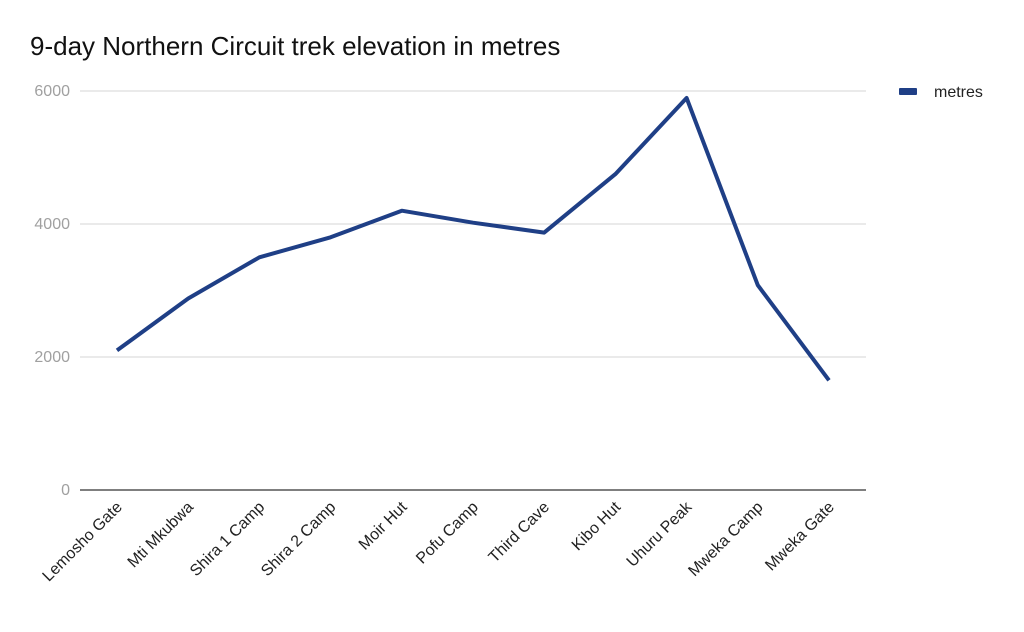 Image resolution: width=1024 pixels, height=632 pixels. I want to click on y-tick-label: 4000, so click(52, 224).